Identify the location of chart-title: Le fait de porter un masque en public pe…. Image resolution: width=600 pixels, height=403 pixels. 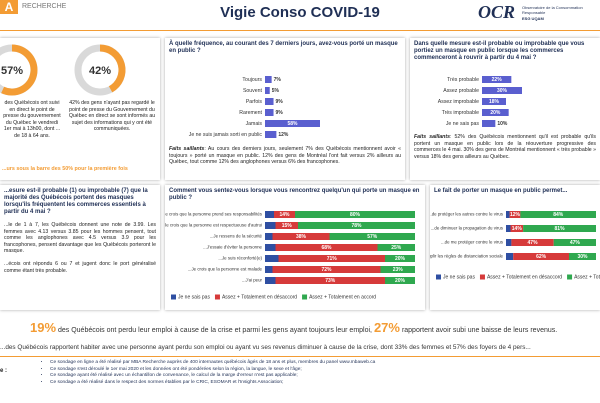
(501, 191).